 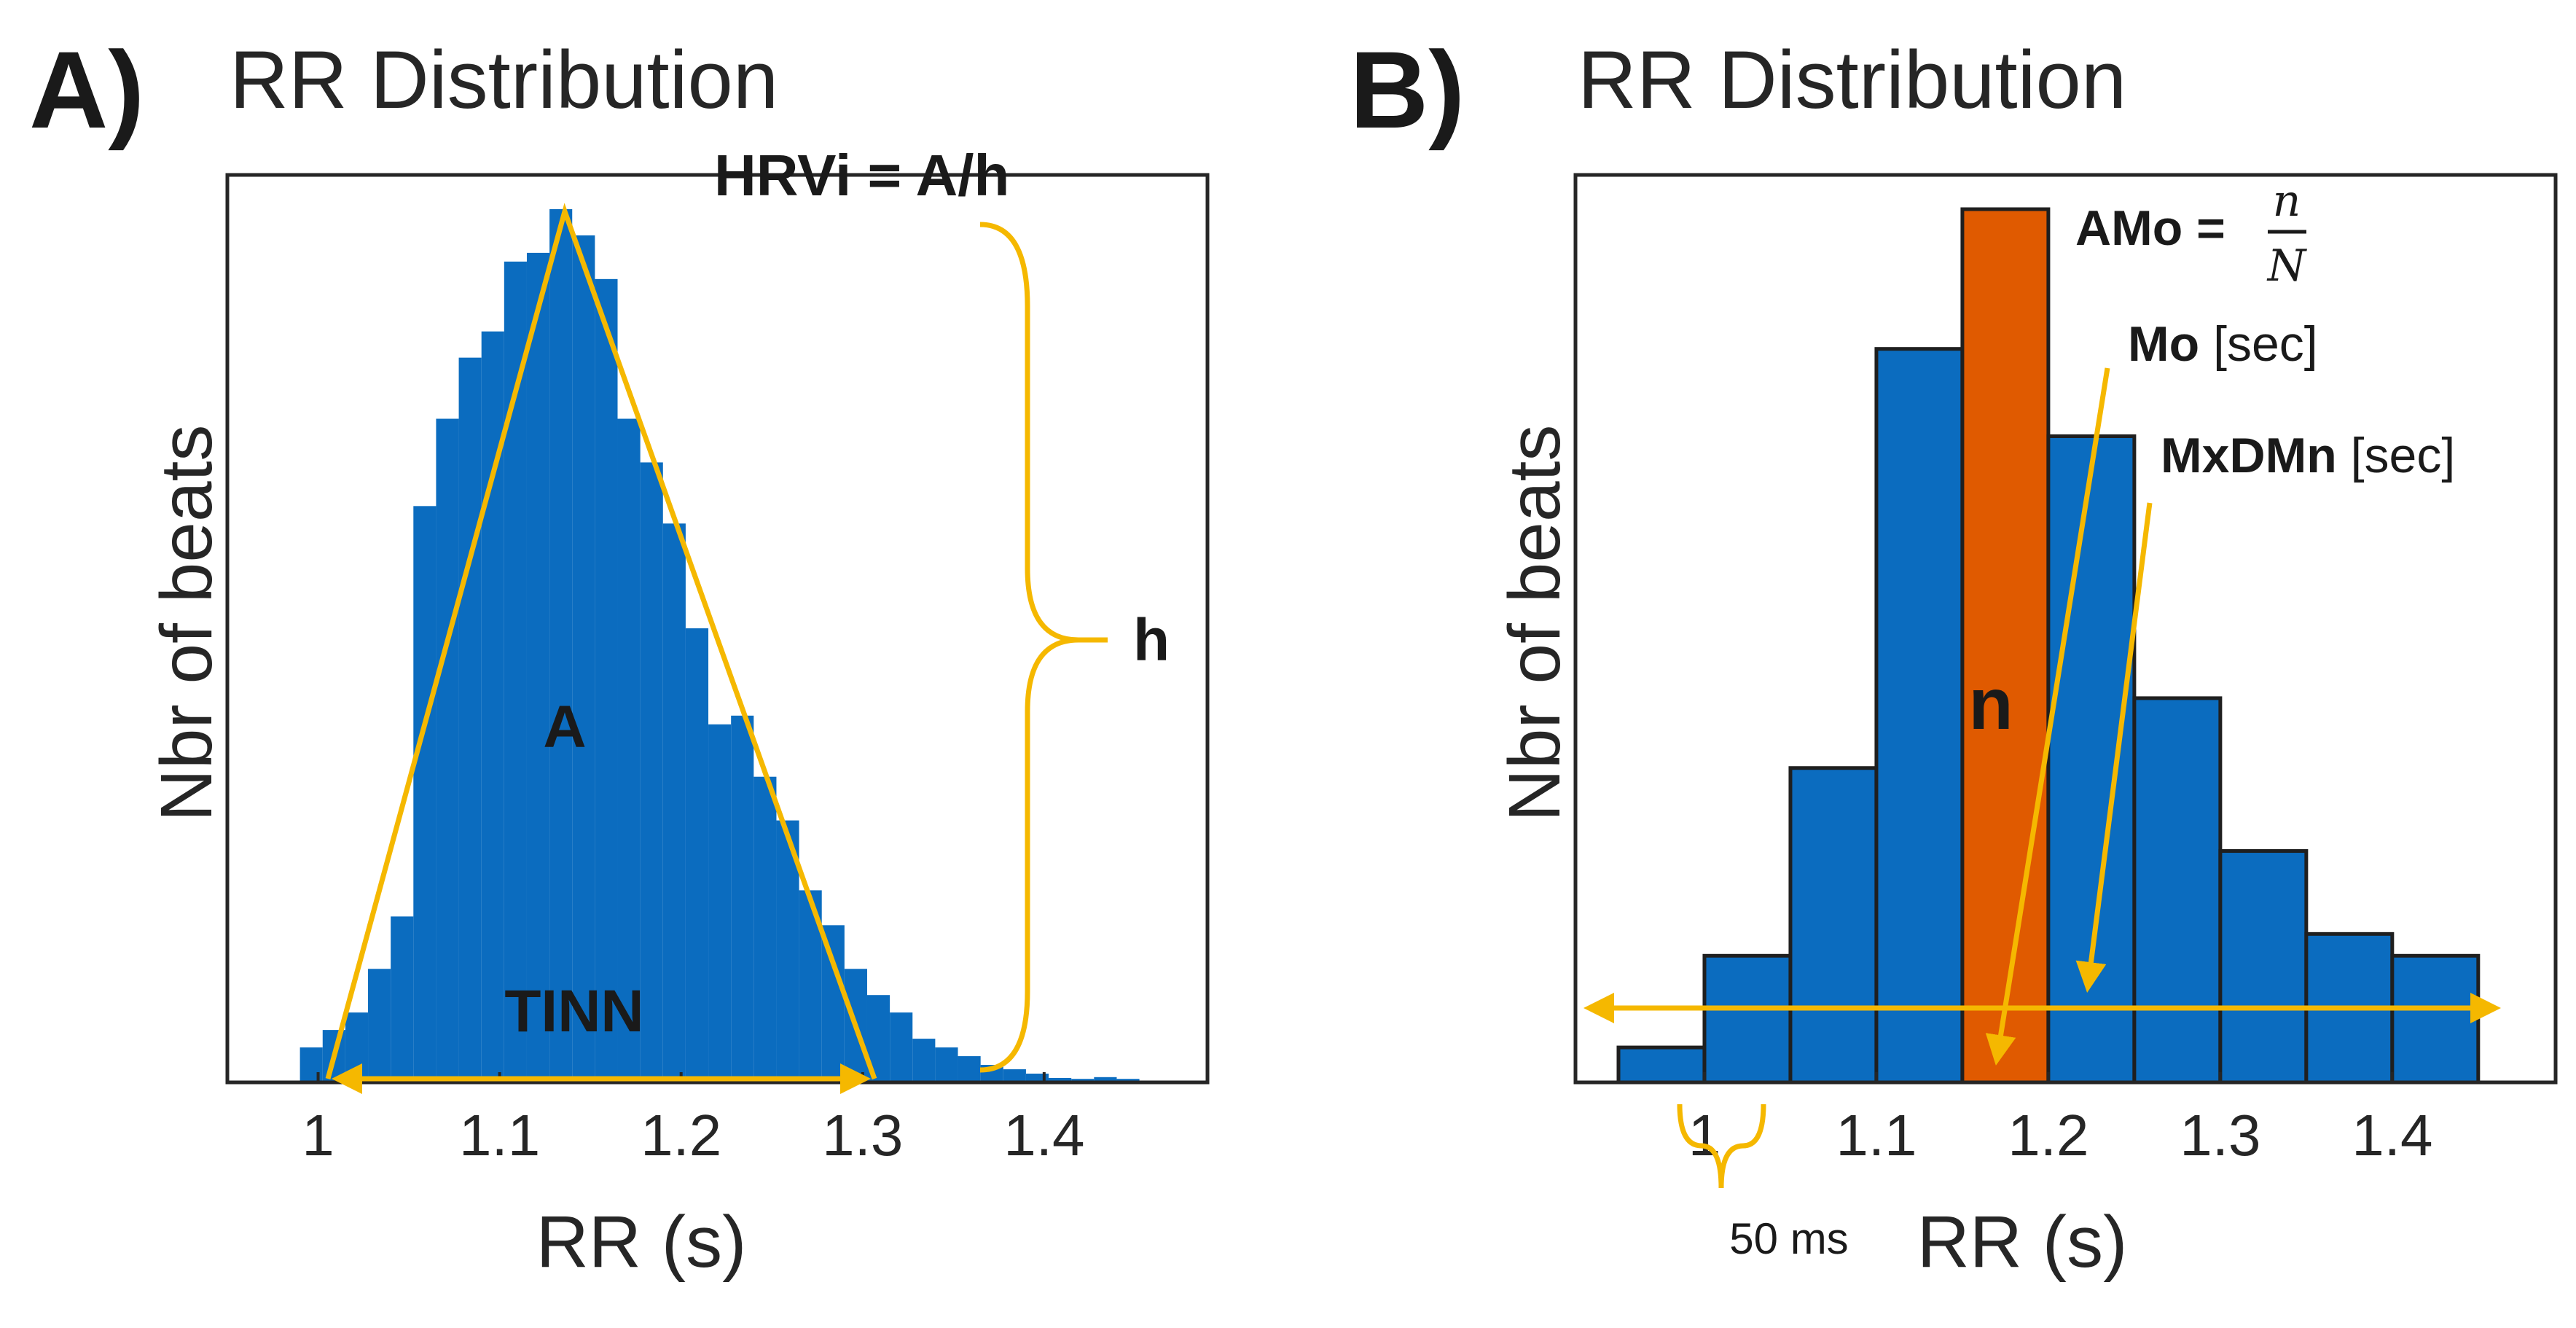 What do you see at coordinates (862, 1135) in the screenshot?
I see `panel-a-tick-label: 1.3` at bounding box center [862, 1135].